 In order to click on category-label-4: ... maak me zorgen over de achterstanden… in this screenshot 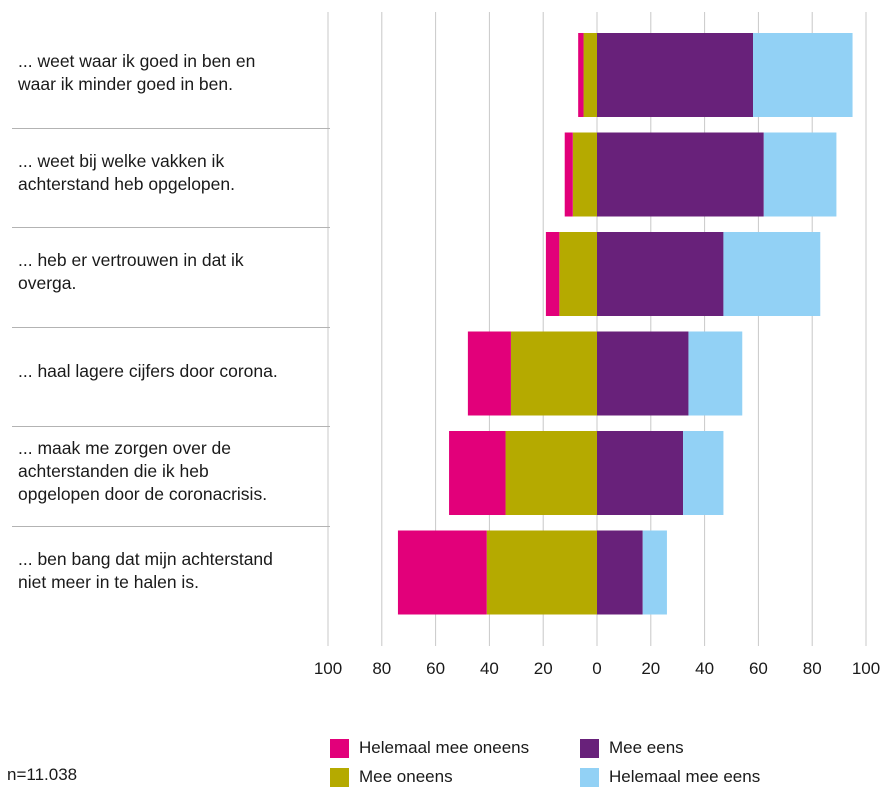, I will do `click(143, 470)`.